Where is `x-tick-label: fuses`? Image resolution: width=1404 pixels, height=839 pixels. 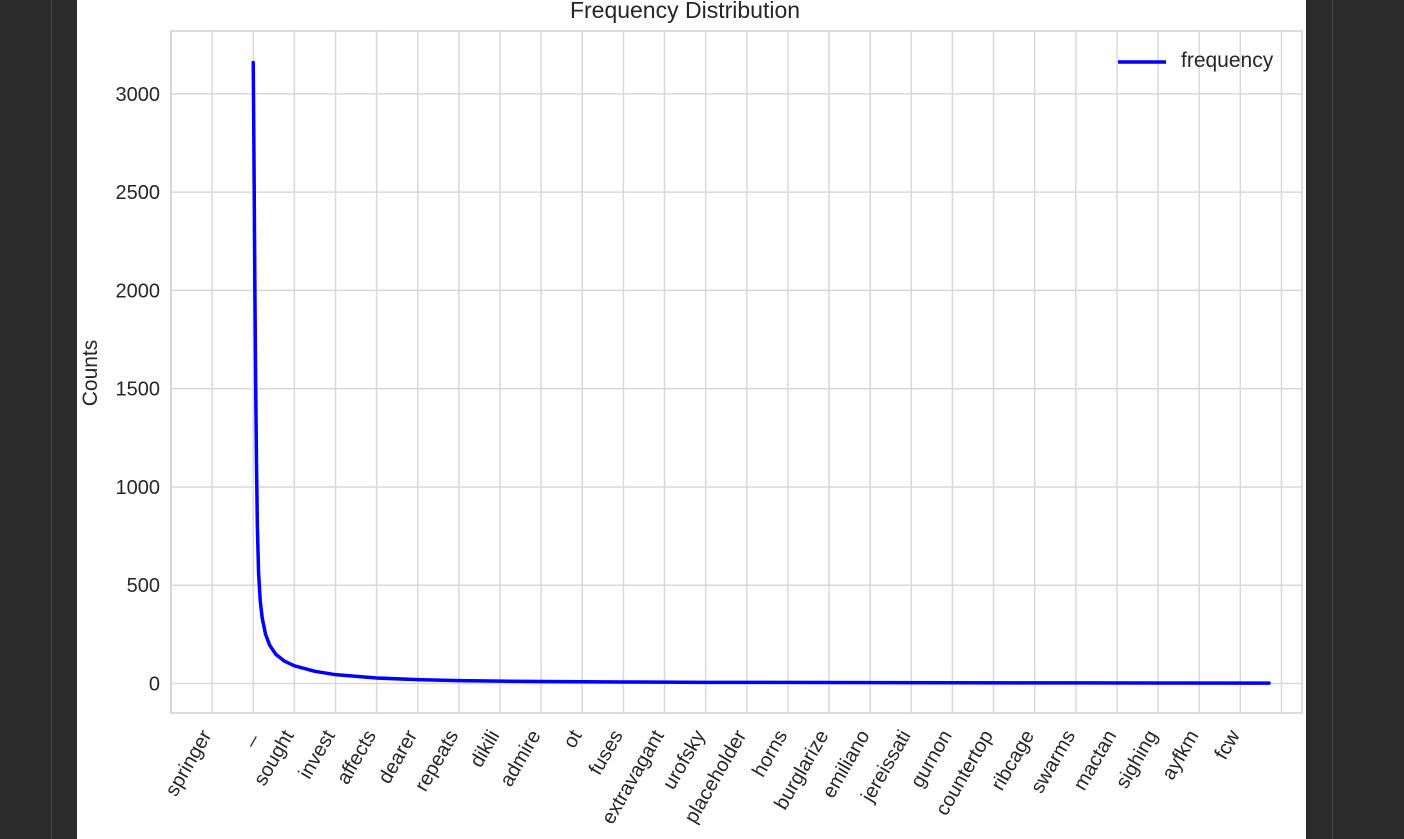 x-tick-label: fuses is located at coordinates (606, 753).